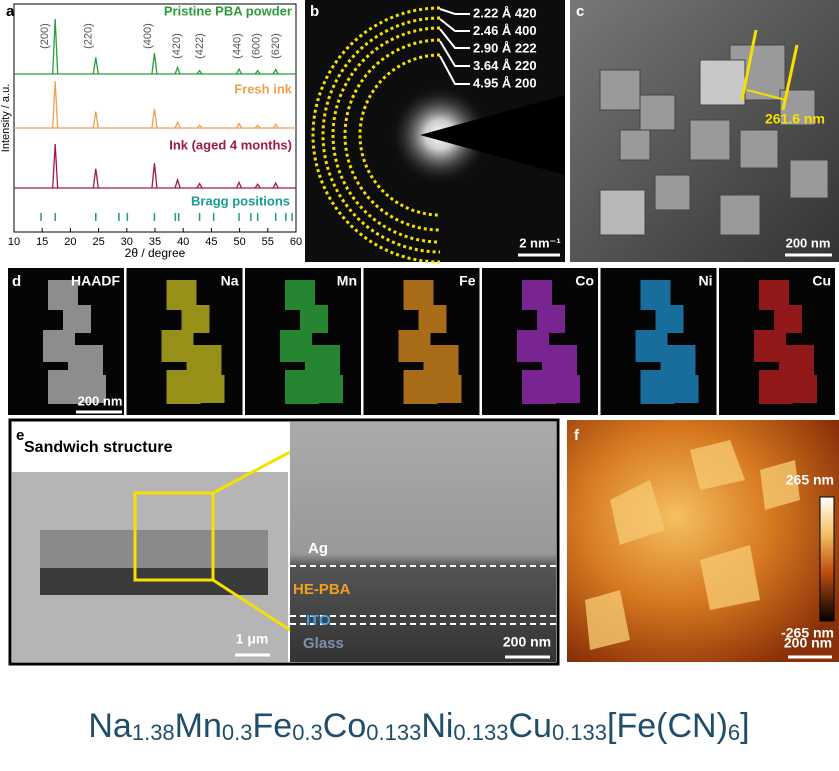 Image resolution: width=839 pixels, height=771 pixels. What do you see at coordinates (505, 65) in the screenshot?
I see `ring-label: 3.64 Å 220` at bounding box center [505, 65].